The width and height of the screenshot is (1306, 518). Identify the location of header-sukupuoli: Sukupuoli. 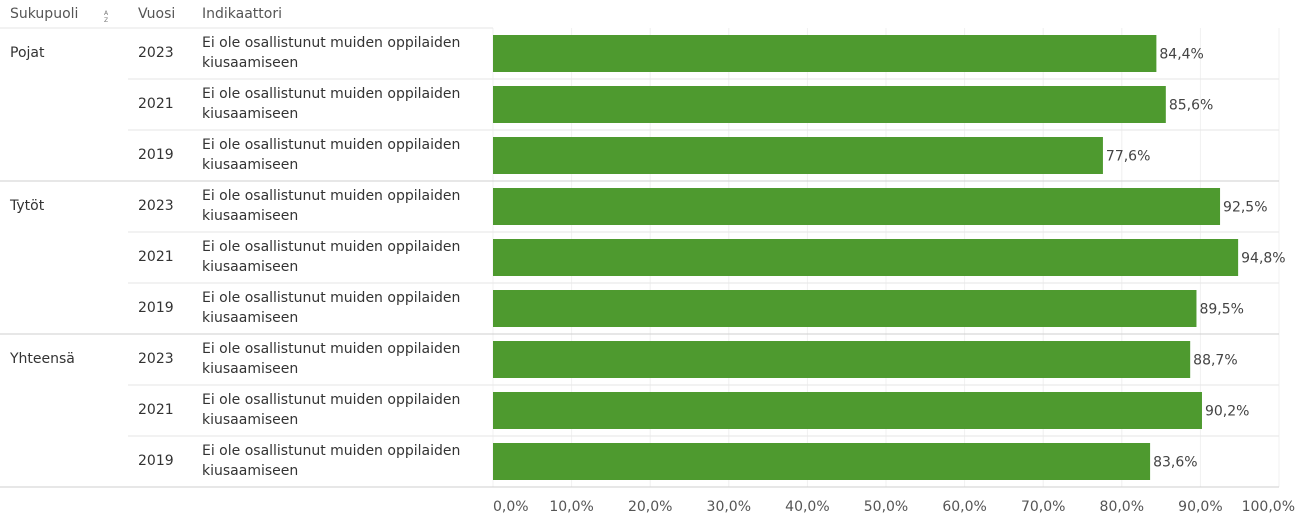
(44, 14).